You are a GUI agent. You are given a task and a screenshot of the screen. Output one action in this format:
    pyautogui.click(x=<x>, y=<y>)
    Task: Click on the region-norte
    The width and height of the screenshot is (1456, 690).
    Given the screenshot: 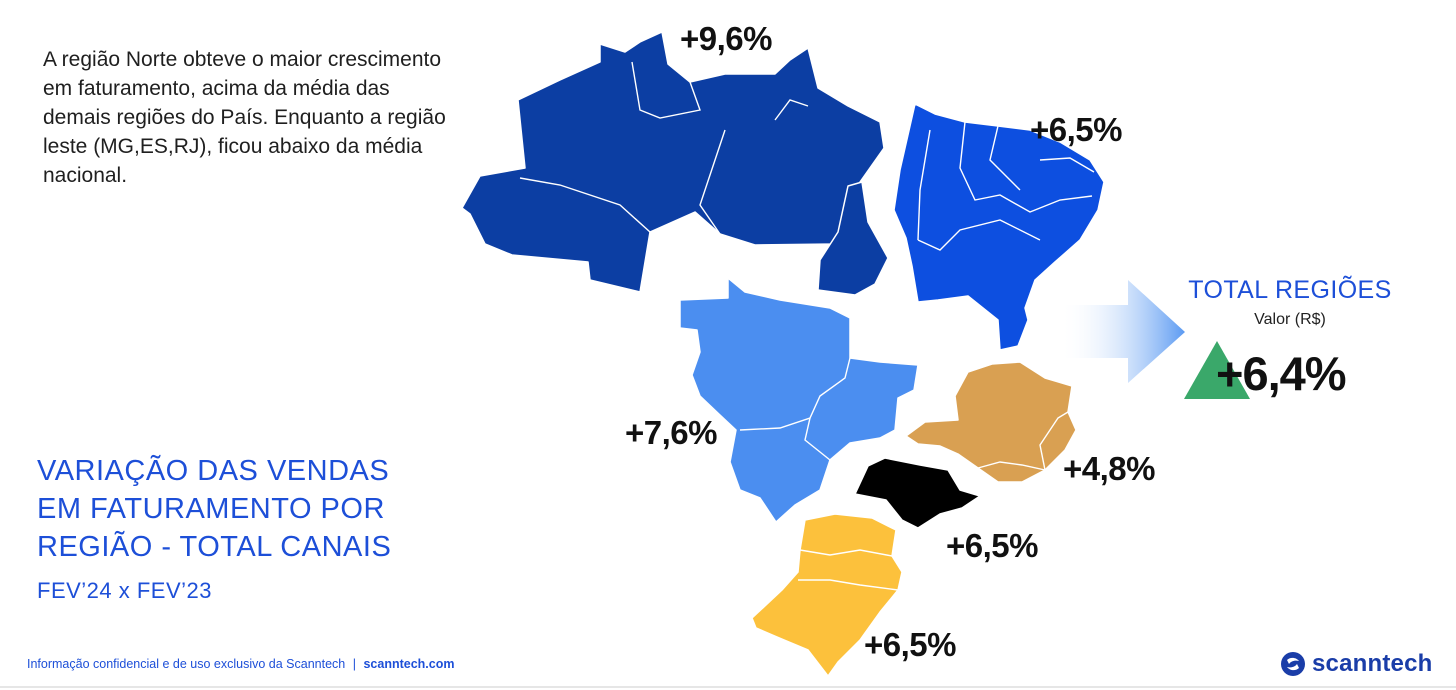 What is the action you would take?
    pyautogui.click(x=675, y=163)
    